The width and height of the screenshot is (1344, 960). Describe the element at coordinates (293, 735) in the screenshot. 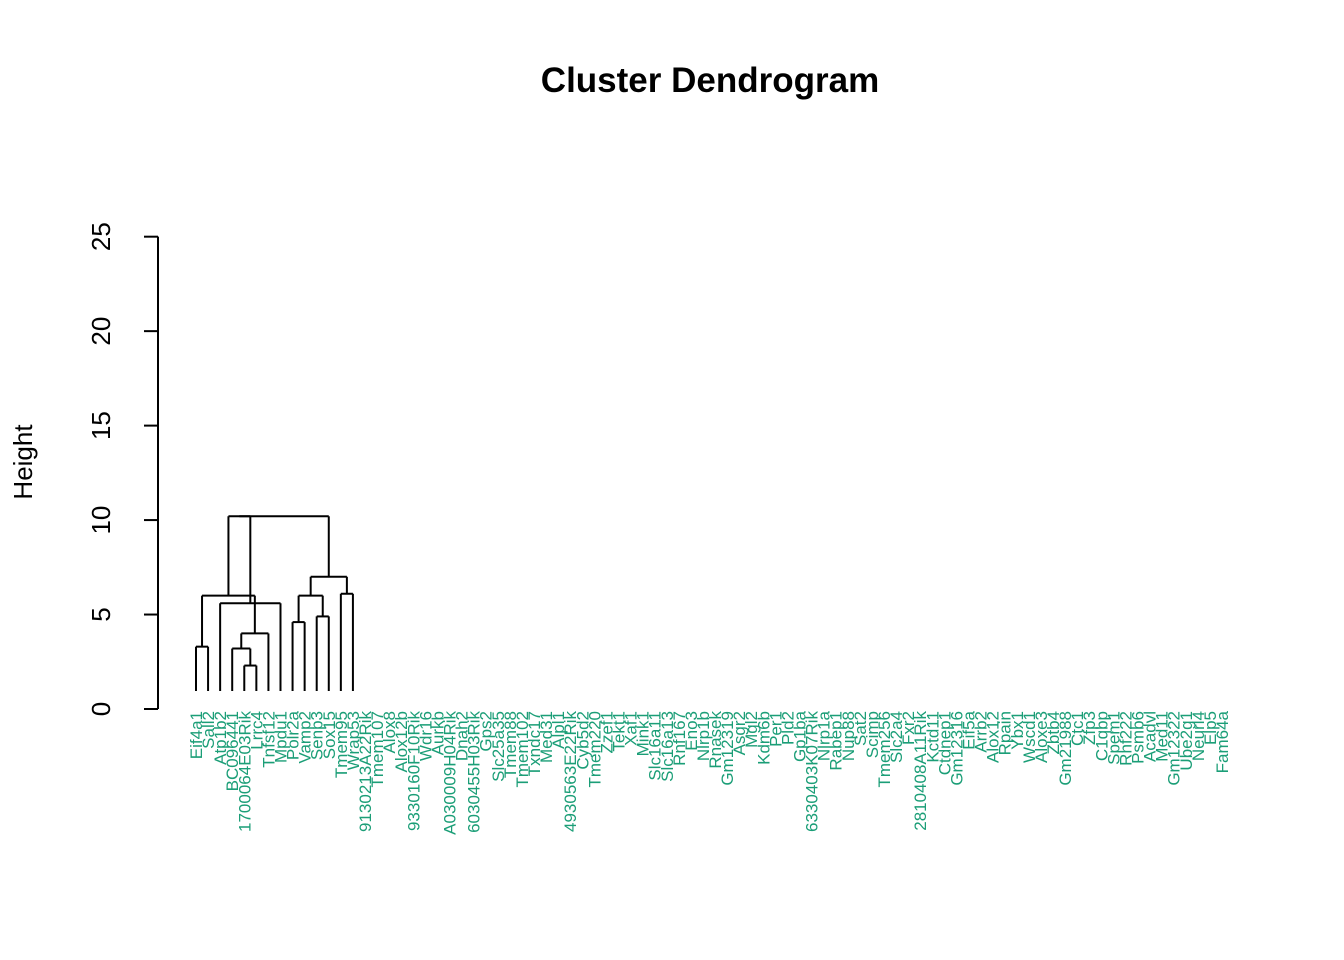

I see `leaf-label: Polr2a` at that location.